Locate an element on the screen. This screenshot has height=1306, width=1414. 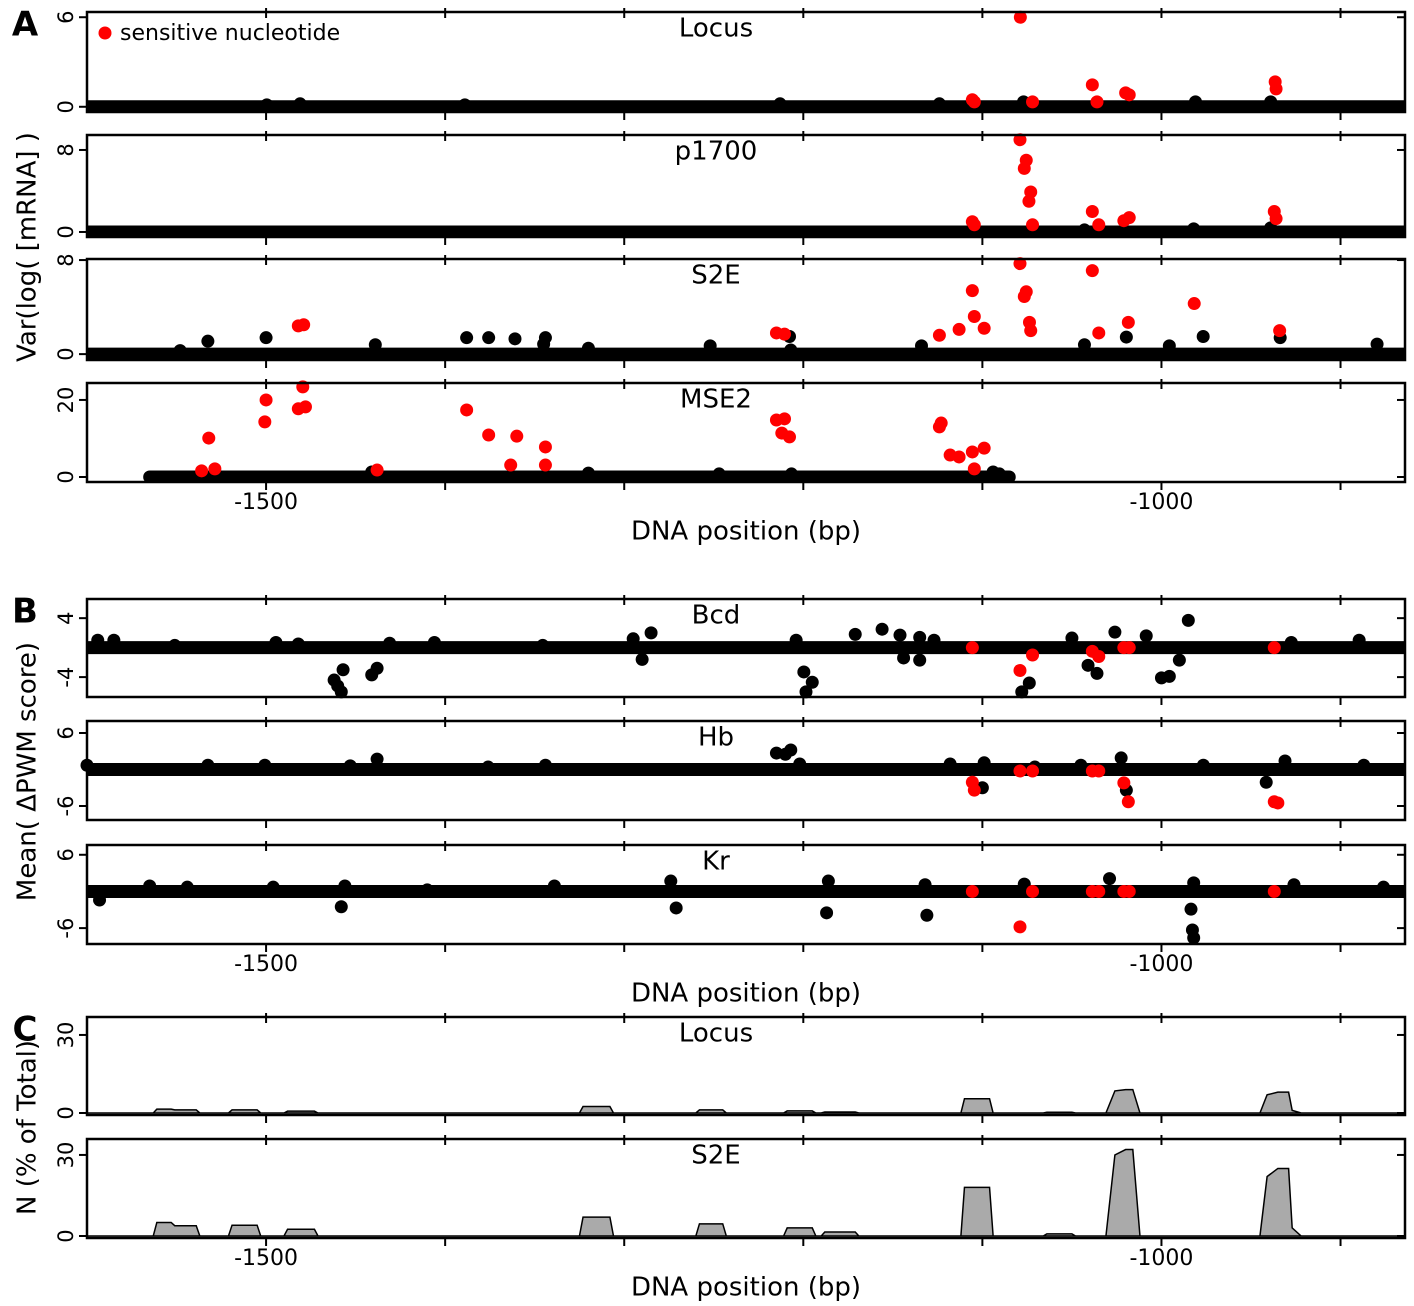
y-tick-label: 4 is located at coordinates (66, 617).